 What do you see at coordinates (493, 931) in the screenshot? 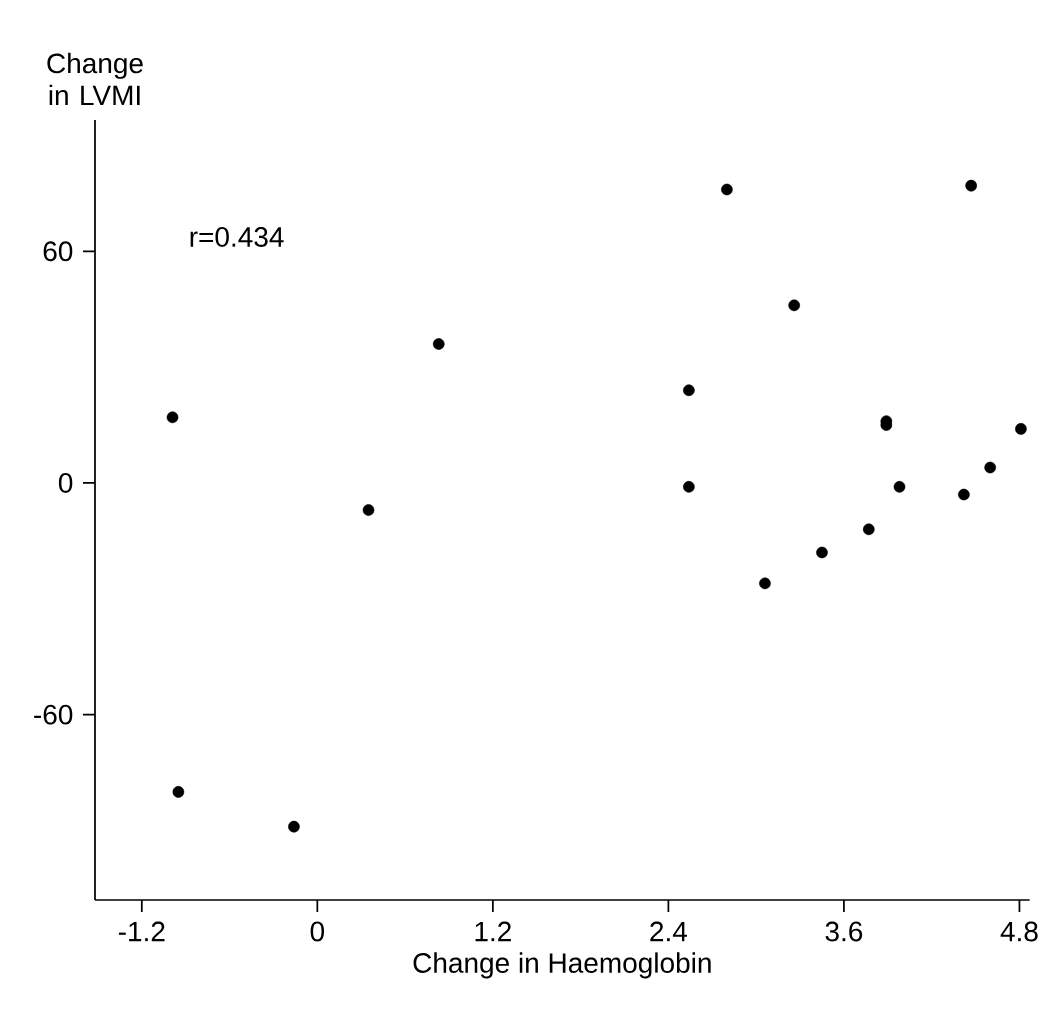
I see `x-tick-label: 1.2` at bounding box center [493, 931].